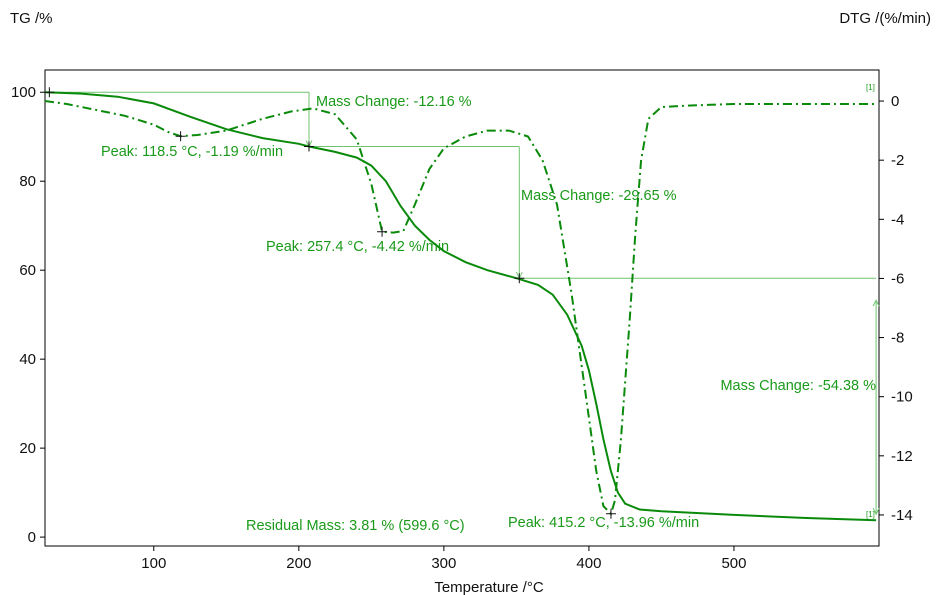  Describe the element at coordinates (23, 92) in the screenshot. I see `y-tick-label: 100` at that location.